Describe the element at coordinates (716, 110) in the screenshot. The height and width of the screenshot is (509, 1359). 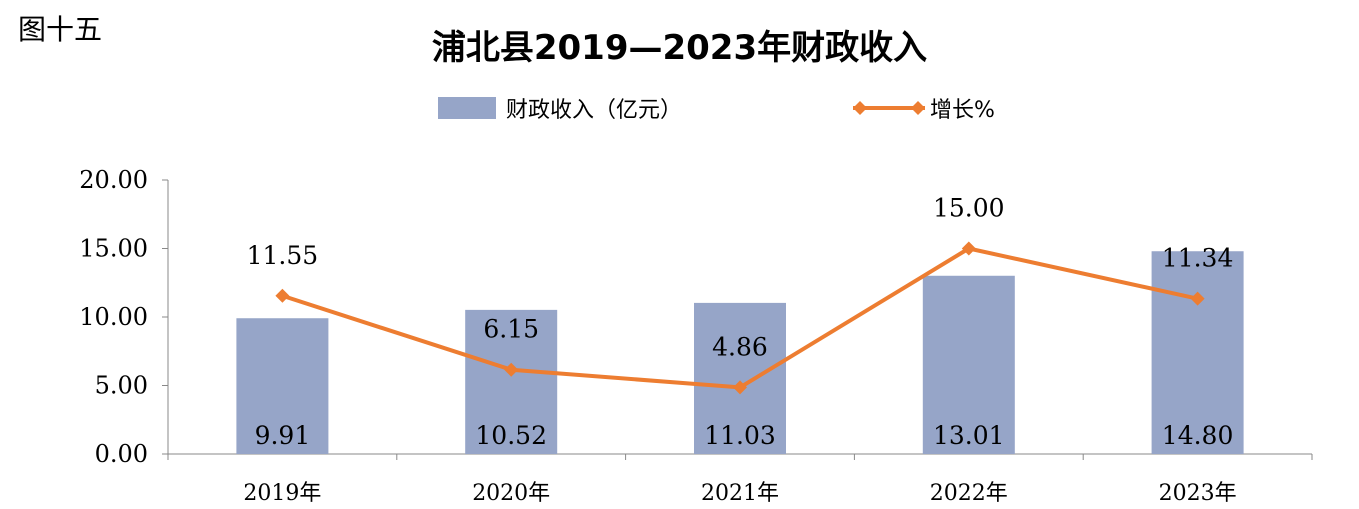
I see `legend: 财政收入（亿元） 增长%` at that location.